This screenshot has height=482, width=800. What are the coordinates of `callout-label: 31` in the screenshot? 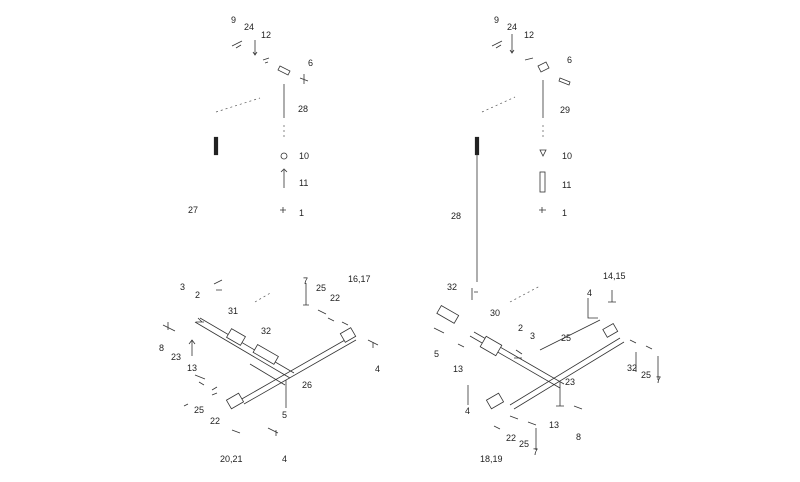 It's located at (233, 311).